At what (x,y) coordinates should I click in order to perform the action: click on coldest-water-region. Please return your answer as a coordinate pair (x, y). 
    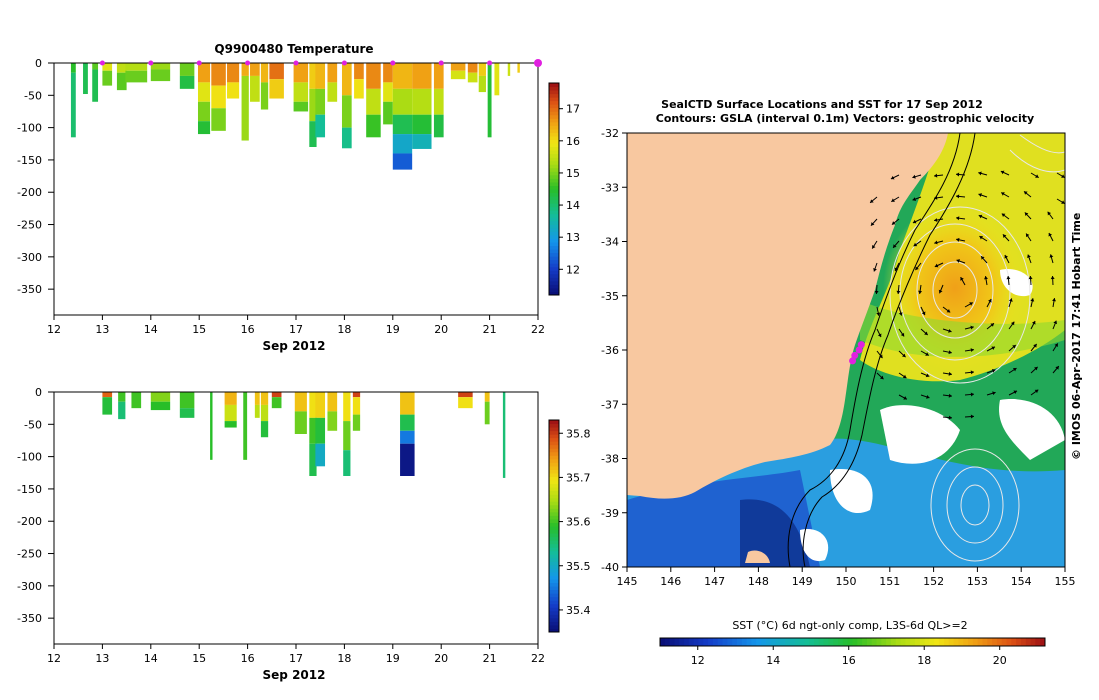
    Looking at the image, I should click on (775, 533).